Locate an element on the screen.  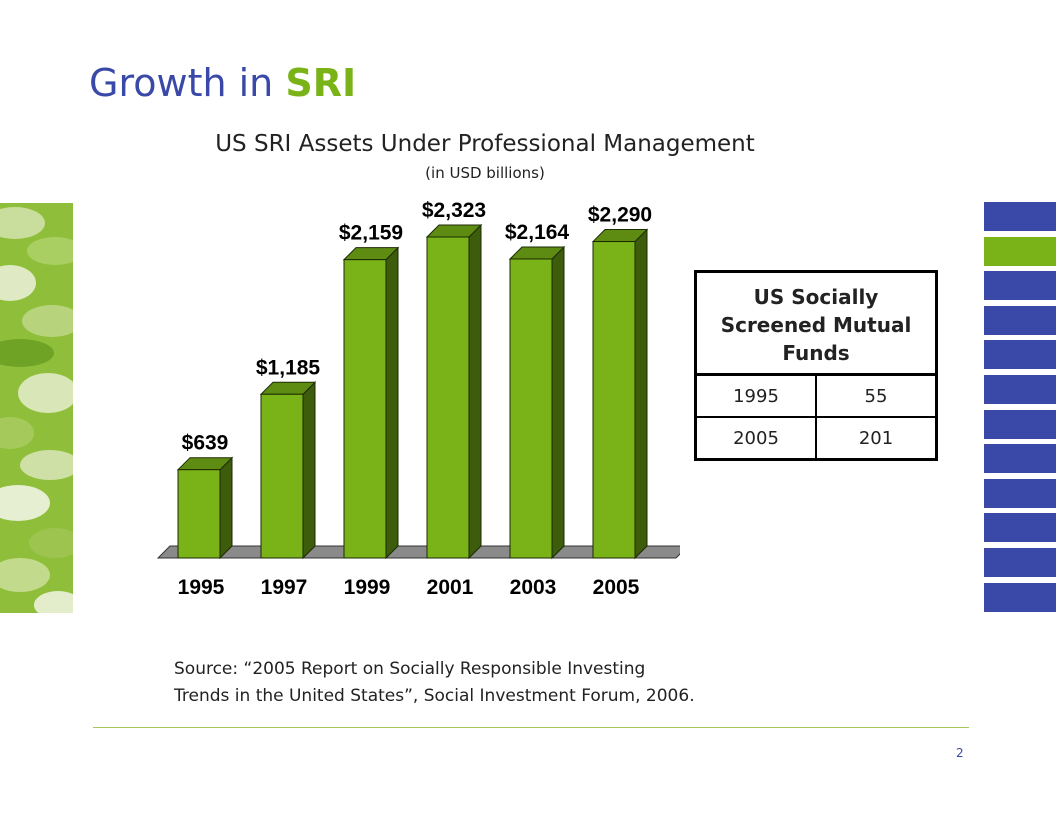
x-tick-label: 2003 is located at coordinates (533, 587).